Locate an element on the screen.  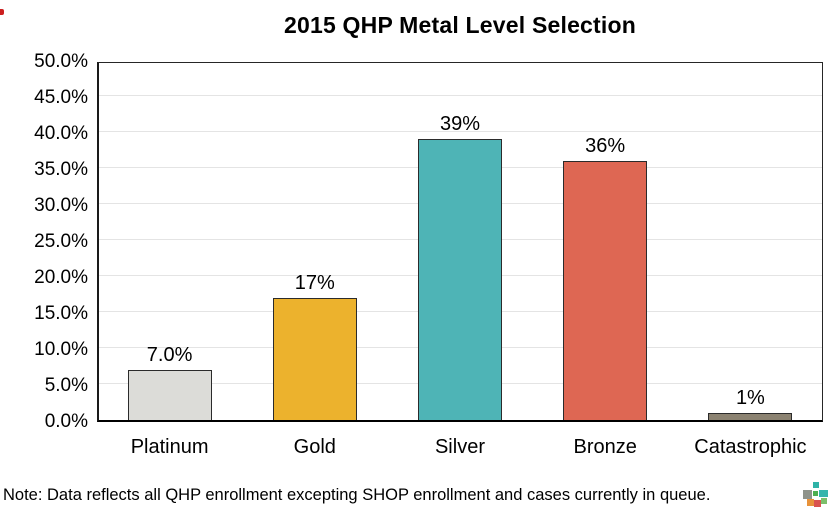
y-tick-label: 10.0% is located at coordinates (61, 349).